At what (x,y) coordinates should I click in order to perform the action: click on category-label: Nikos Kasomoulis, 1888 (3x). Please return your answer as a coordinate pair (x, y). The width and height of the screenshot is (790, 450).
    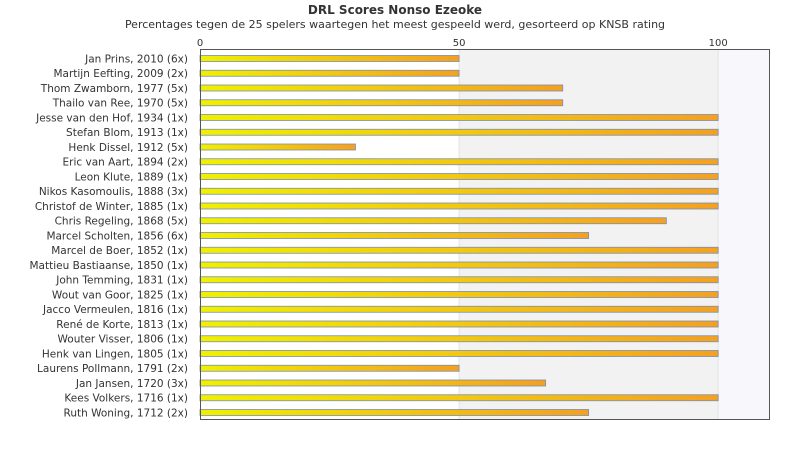
    Looking at the image, I should click on (113, 192).